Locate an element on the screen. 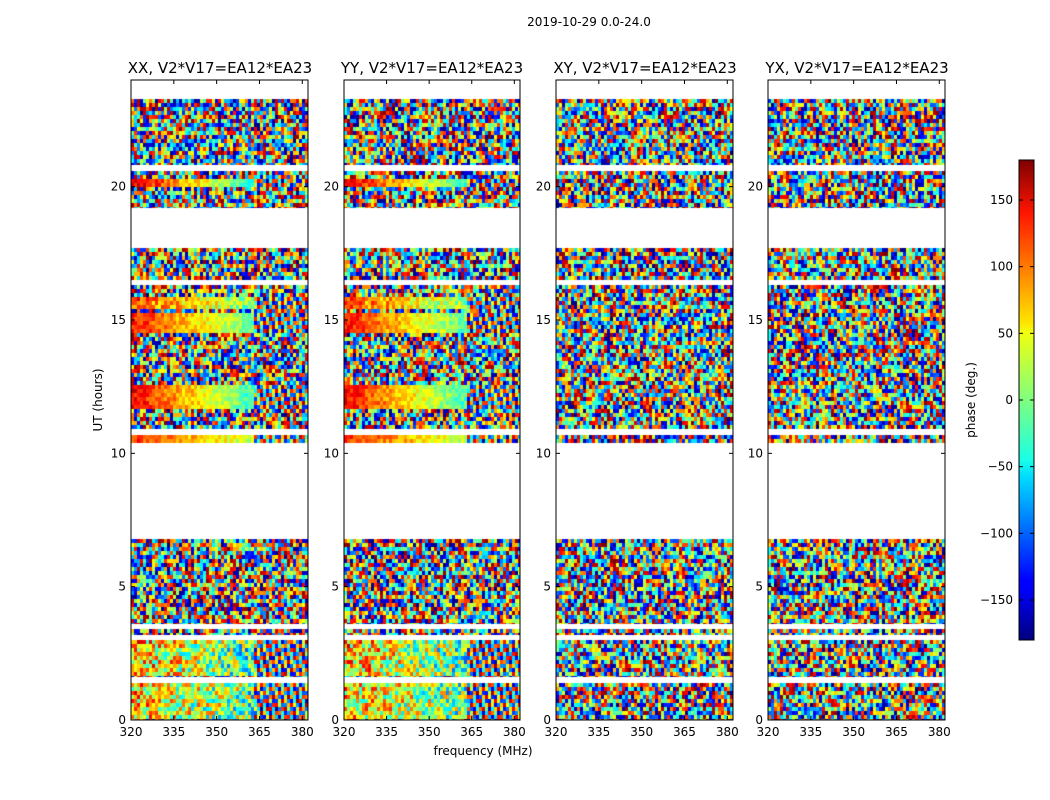  colorbar-tick-label: −50 is located at coordinates (1000, 467).